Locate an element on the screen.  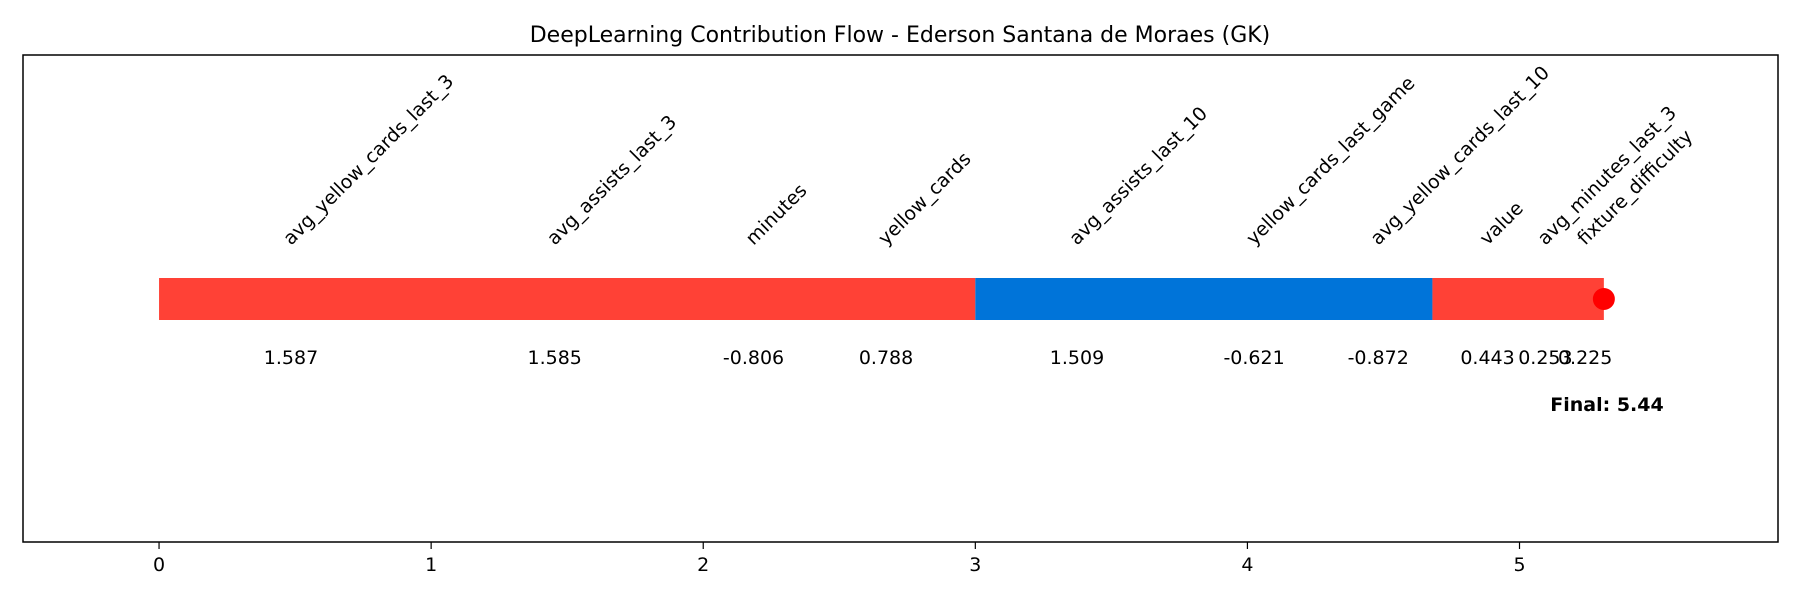
value-label: 0.225 is located at coordinates (1585, 358).